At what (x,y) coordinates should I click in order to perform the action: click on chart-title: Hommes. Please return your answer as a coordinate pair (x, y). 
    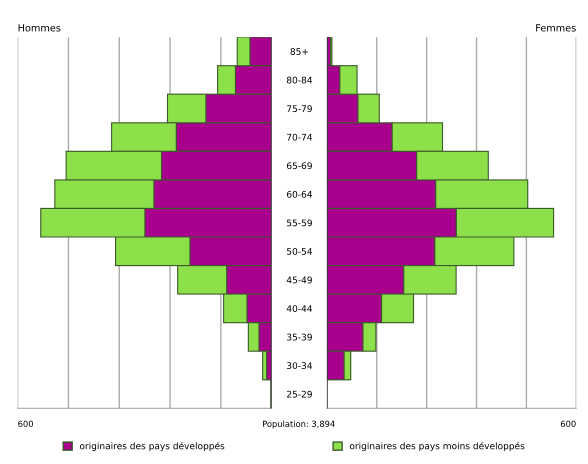
    Looking at the image, I should click on (39, 28).